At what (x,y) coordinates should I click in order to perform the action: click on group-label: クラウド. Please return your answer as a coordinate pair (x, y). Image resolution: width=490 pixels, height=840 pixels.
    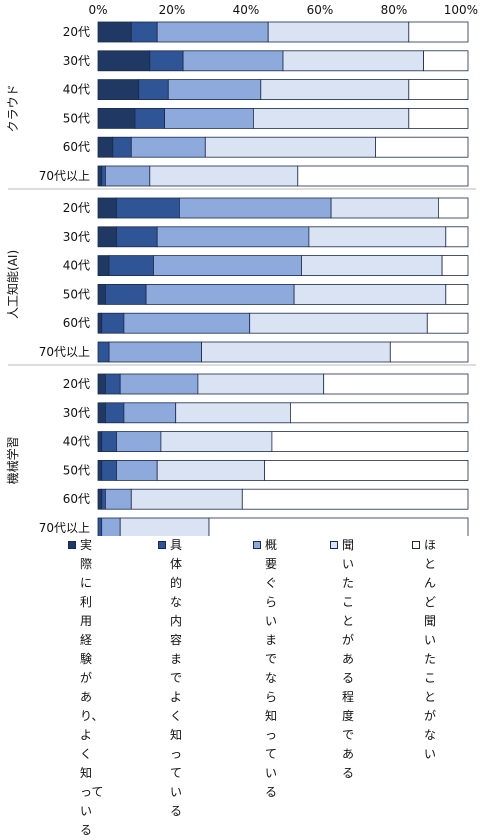
    Looking at the image, I should click on (13, 108).